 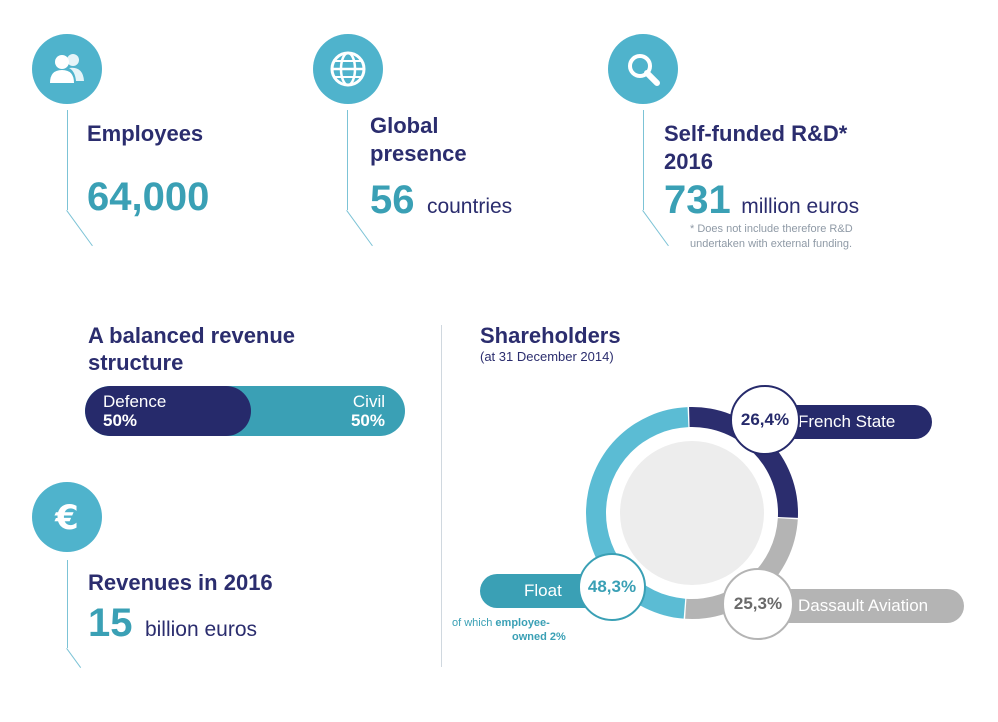 I want to click on revenues-connector, so click(x=67, y=604).